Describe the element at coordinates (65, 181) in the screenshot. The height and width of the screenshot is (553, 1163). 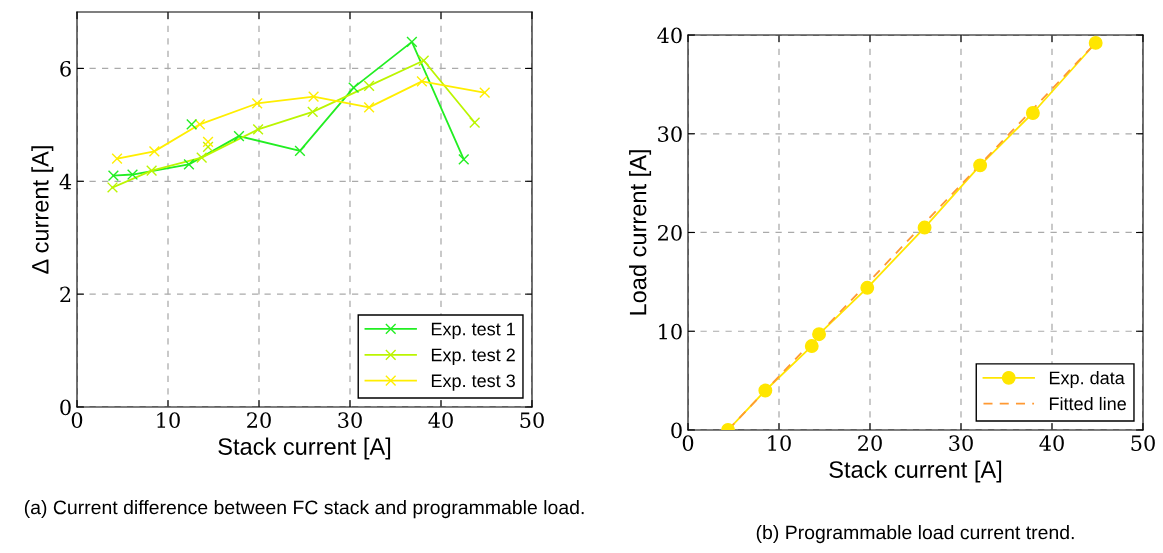
I see `y-tick-label: 4` at that location.